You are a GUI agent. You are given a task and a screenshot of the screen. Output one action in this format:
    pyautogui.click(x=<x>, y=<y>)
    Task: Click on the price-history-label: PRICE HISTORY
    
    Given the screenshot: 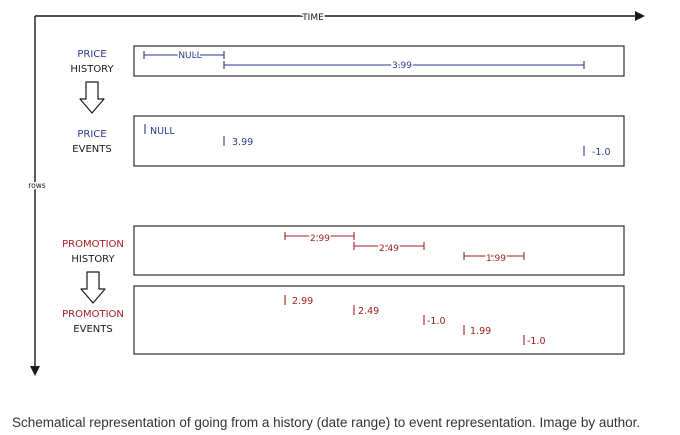 What is the action you would take?
    pyautogui.click(x=92, y=62)
    